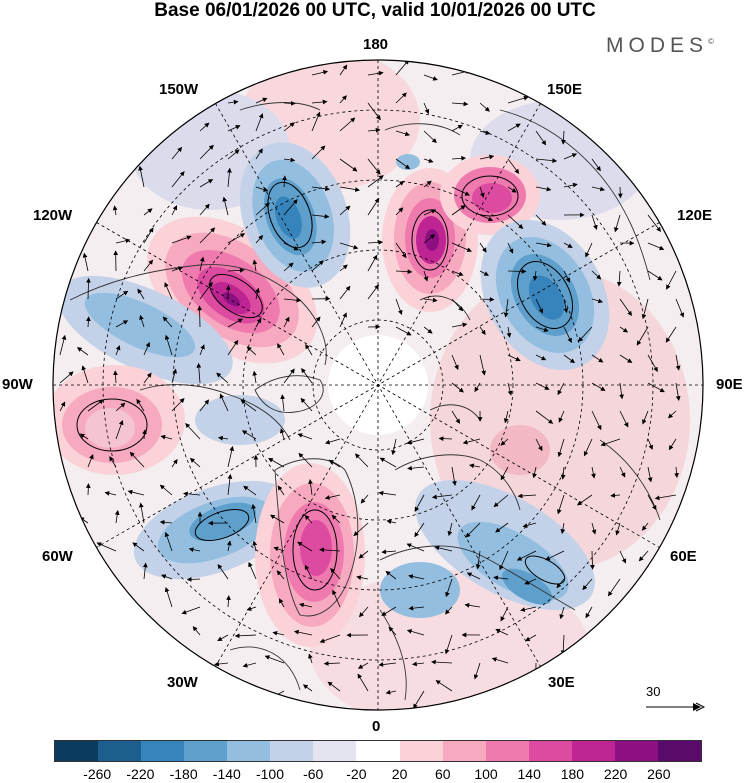 The image size is (750, 783). I want to click on colorbar-tick-label: -20, so click(356, 774).